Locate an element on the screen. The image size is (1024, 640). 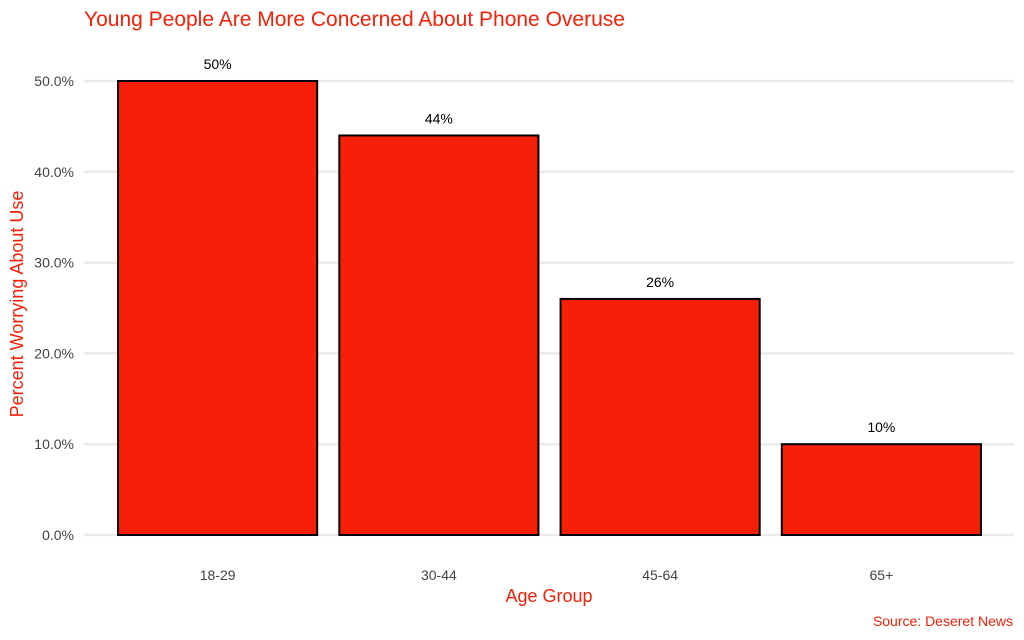
y-axis-title: Percent Worrying About Use is located at coordinates (17, 304).